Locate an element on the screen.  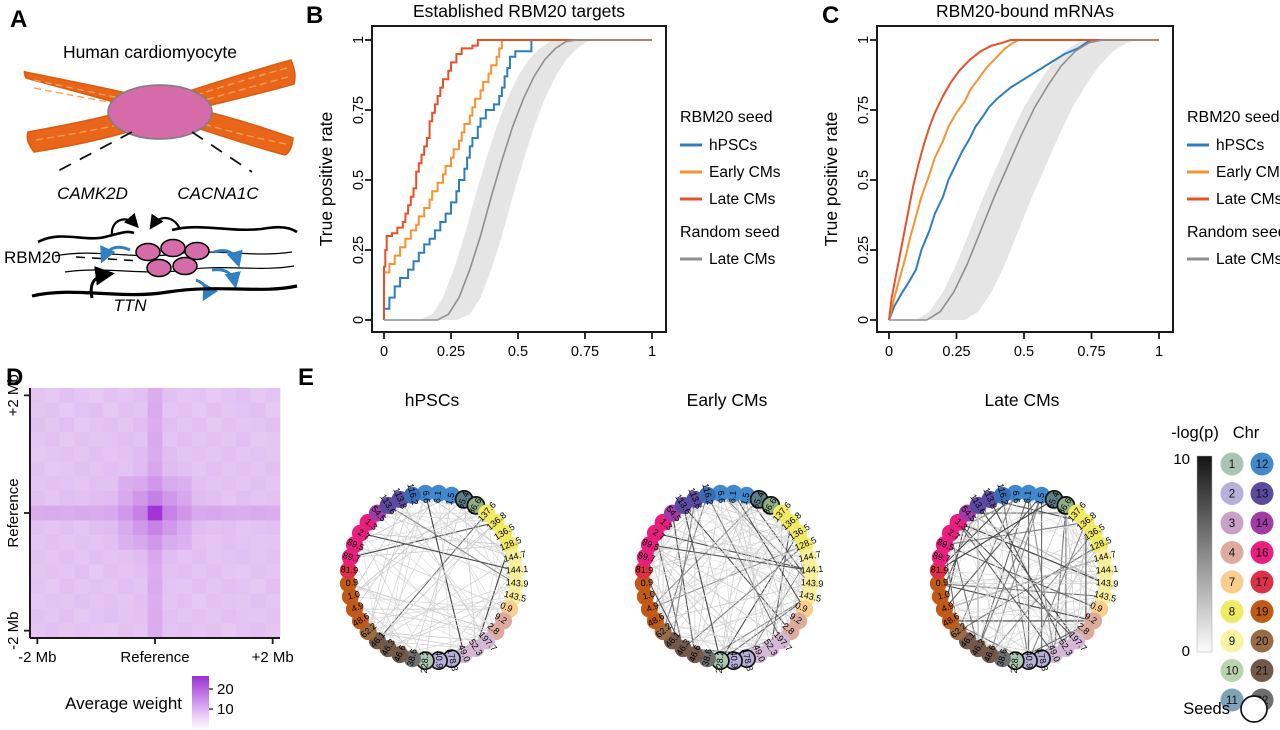
rbm20-pointer-dash is located at coordinates (108, 259).